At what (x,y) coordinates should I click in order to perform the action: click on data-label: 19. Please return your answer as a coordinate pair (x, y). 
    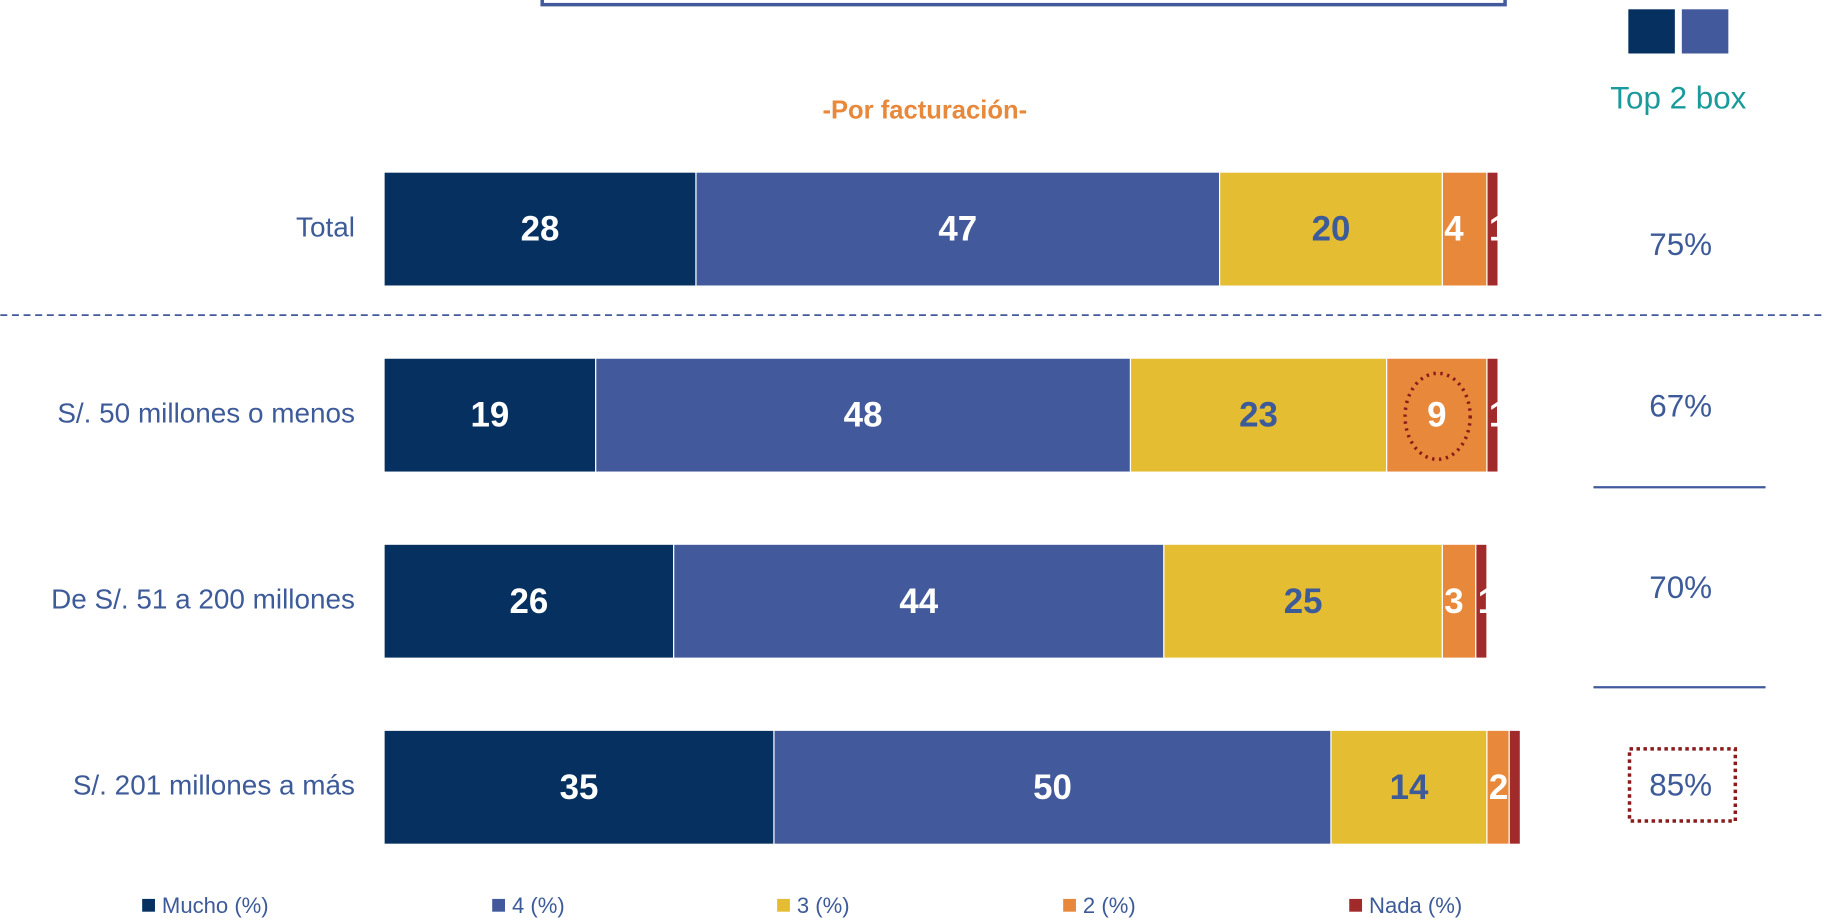
    Looking at the image, I should click on (489, 415).